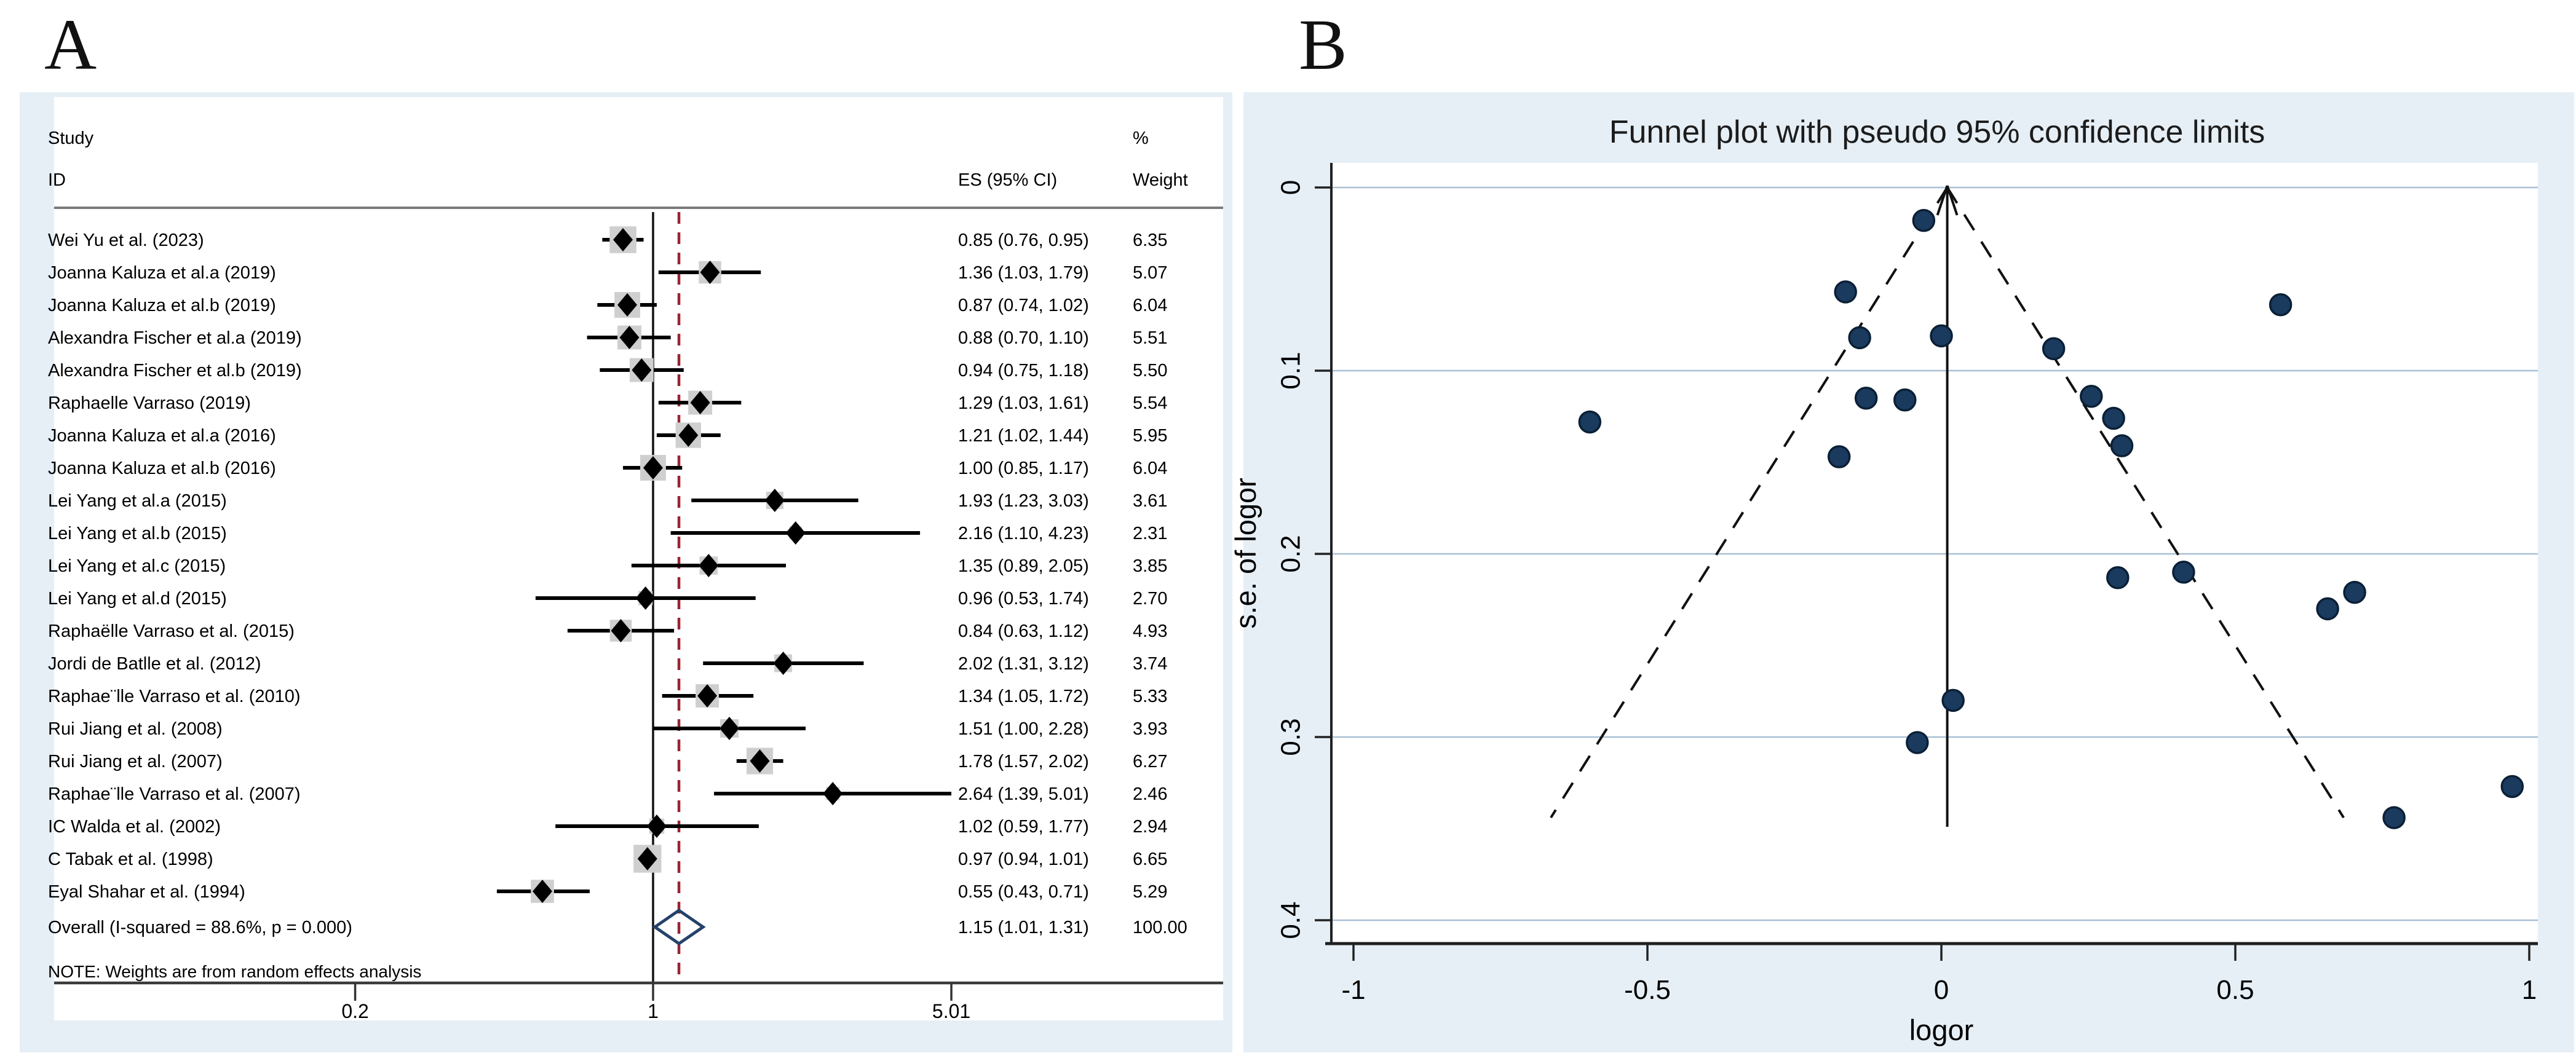  Describe the element at coordinates (1024, 371) in the screenshot. I see `es-ci-value: 0.94 (0.75, 1.18)` at that location.